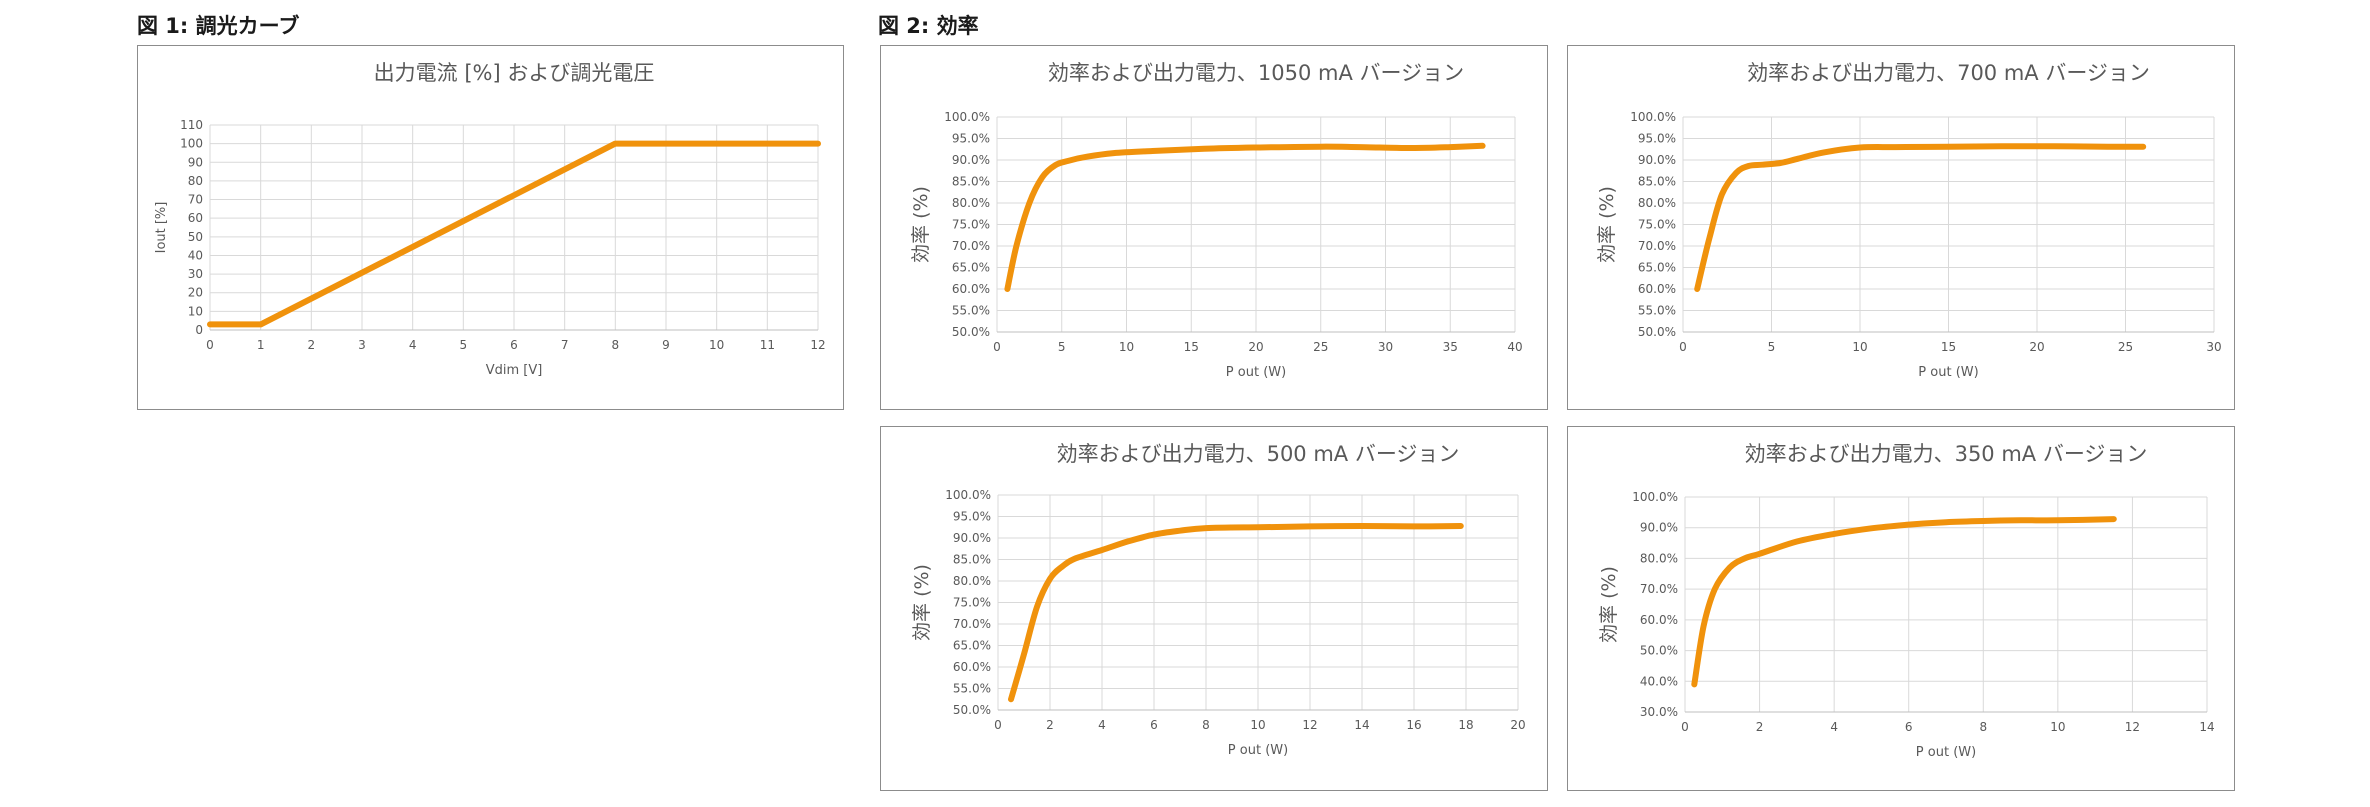  What do you see at coordinates (161, 228) in the screenshot?
I see `y-axis-label: Iout [%]` at bounding box center [161, 228].